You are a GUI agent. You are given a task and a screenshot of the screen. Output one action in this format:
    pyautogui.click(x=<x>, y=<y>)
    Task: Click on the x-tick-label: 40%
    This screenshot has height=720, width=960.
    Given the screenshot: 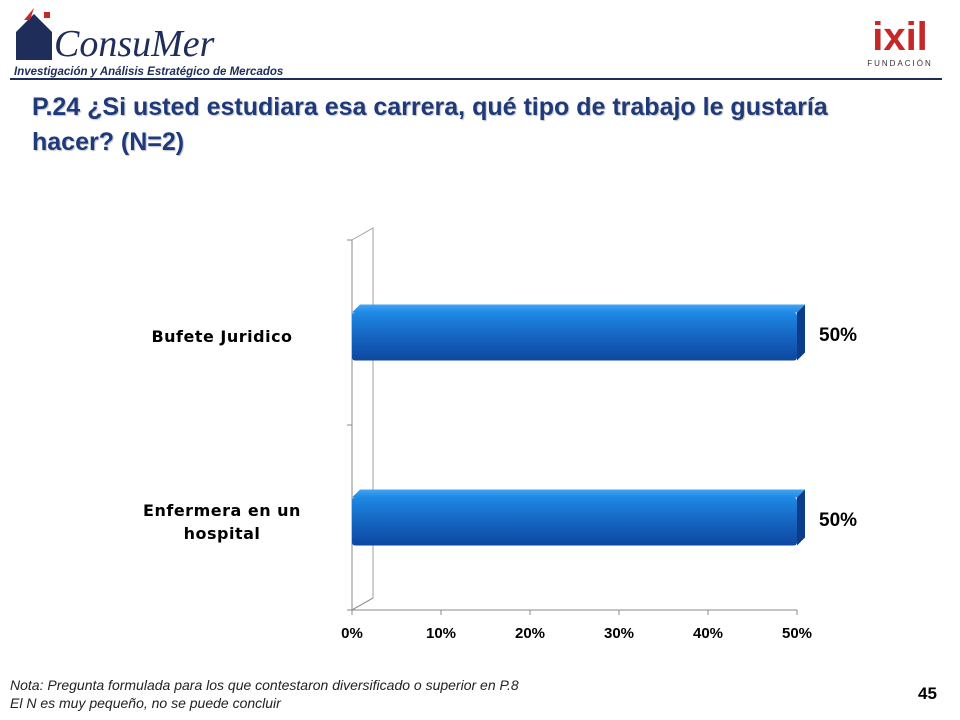 What is the action you would take?
    pyautogui.click(x=708, y=633)
    